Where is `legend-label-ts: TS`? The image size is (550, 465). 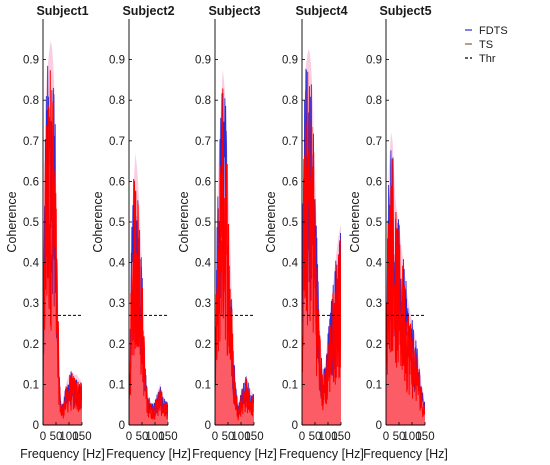 legend-label-ts: TS is located at coordinates (486, 45).